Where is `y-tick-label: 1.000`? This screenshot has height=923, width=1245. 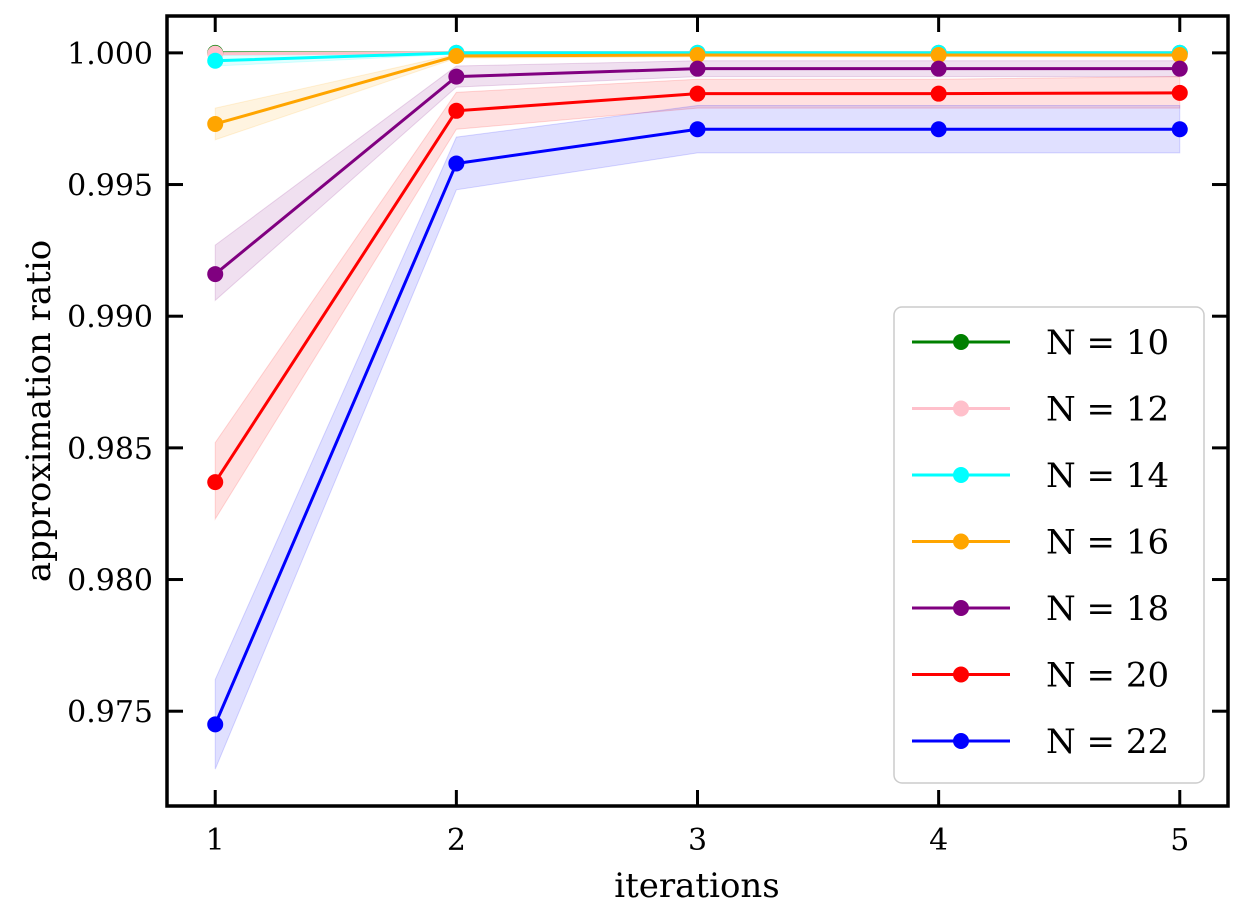 y-tick-label: 1.000 is located at coordinates (110, 54).